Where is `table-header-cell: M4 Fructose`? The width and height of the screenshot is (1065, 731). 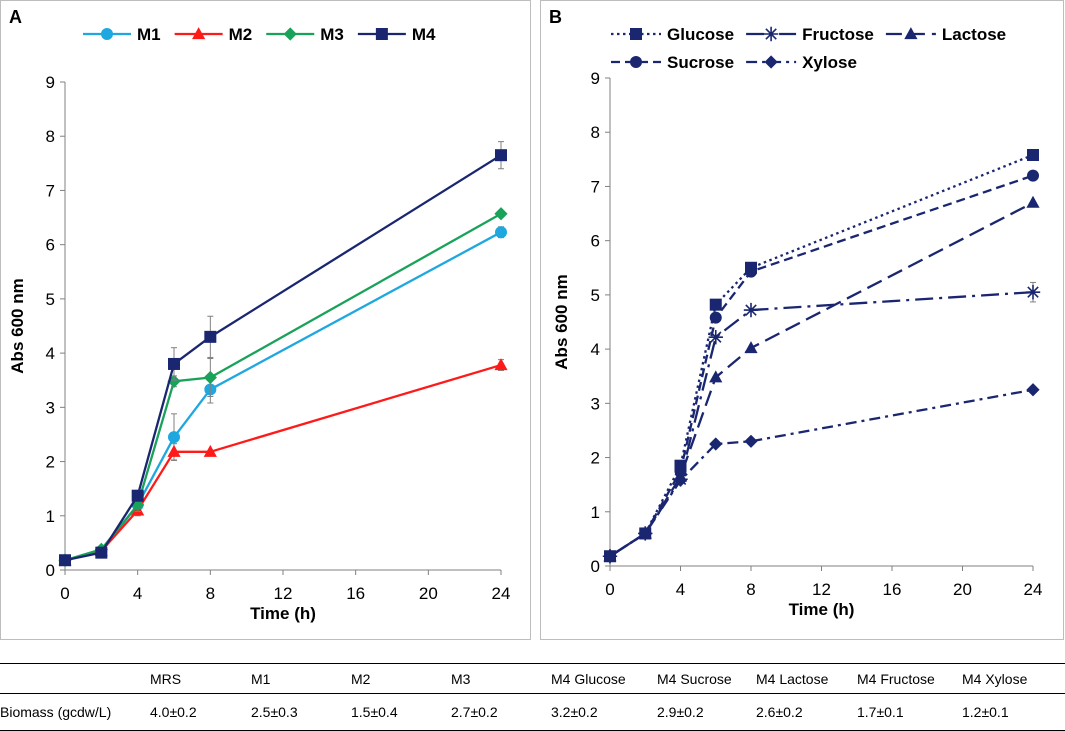 table-header-cell: M4 Fructose is located at coordinates (896, 678).